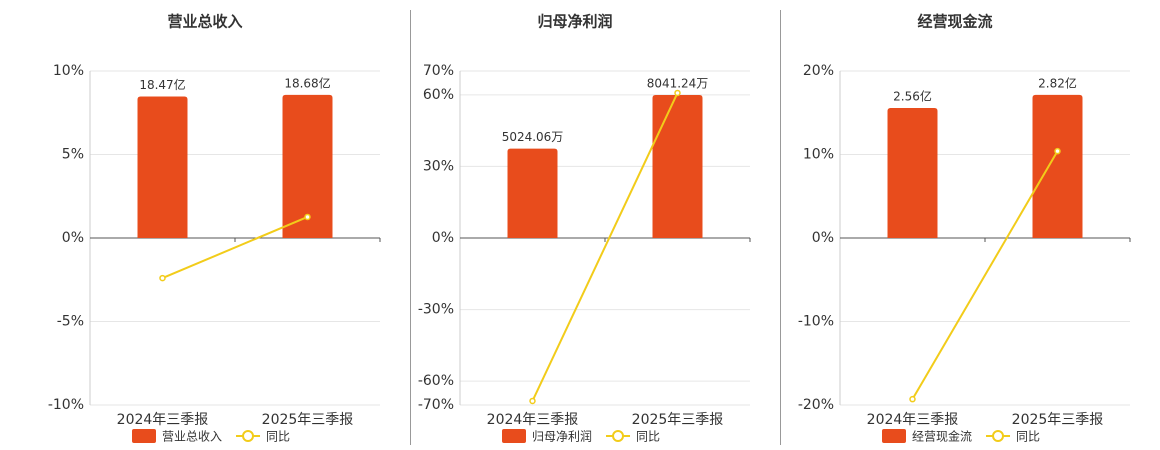 This screenshot has height=450, width=1160. I want to click on data-label: 18.68亿, so click(307, 82).